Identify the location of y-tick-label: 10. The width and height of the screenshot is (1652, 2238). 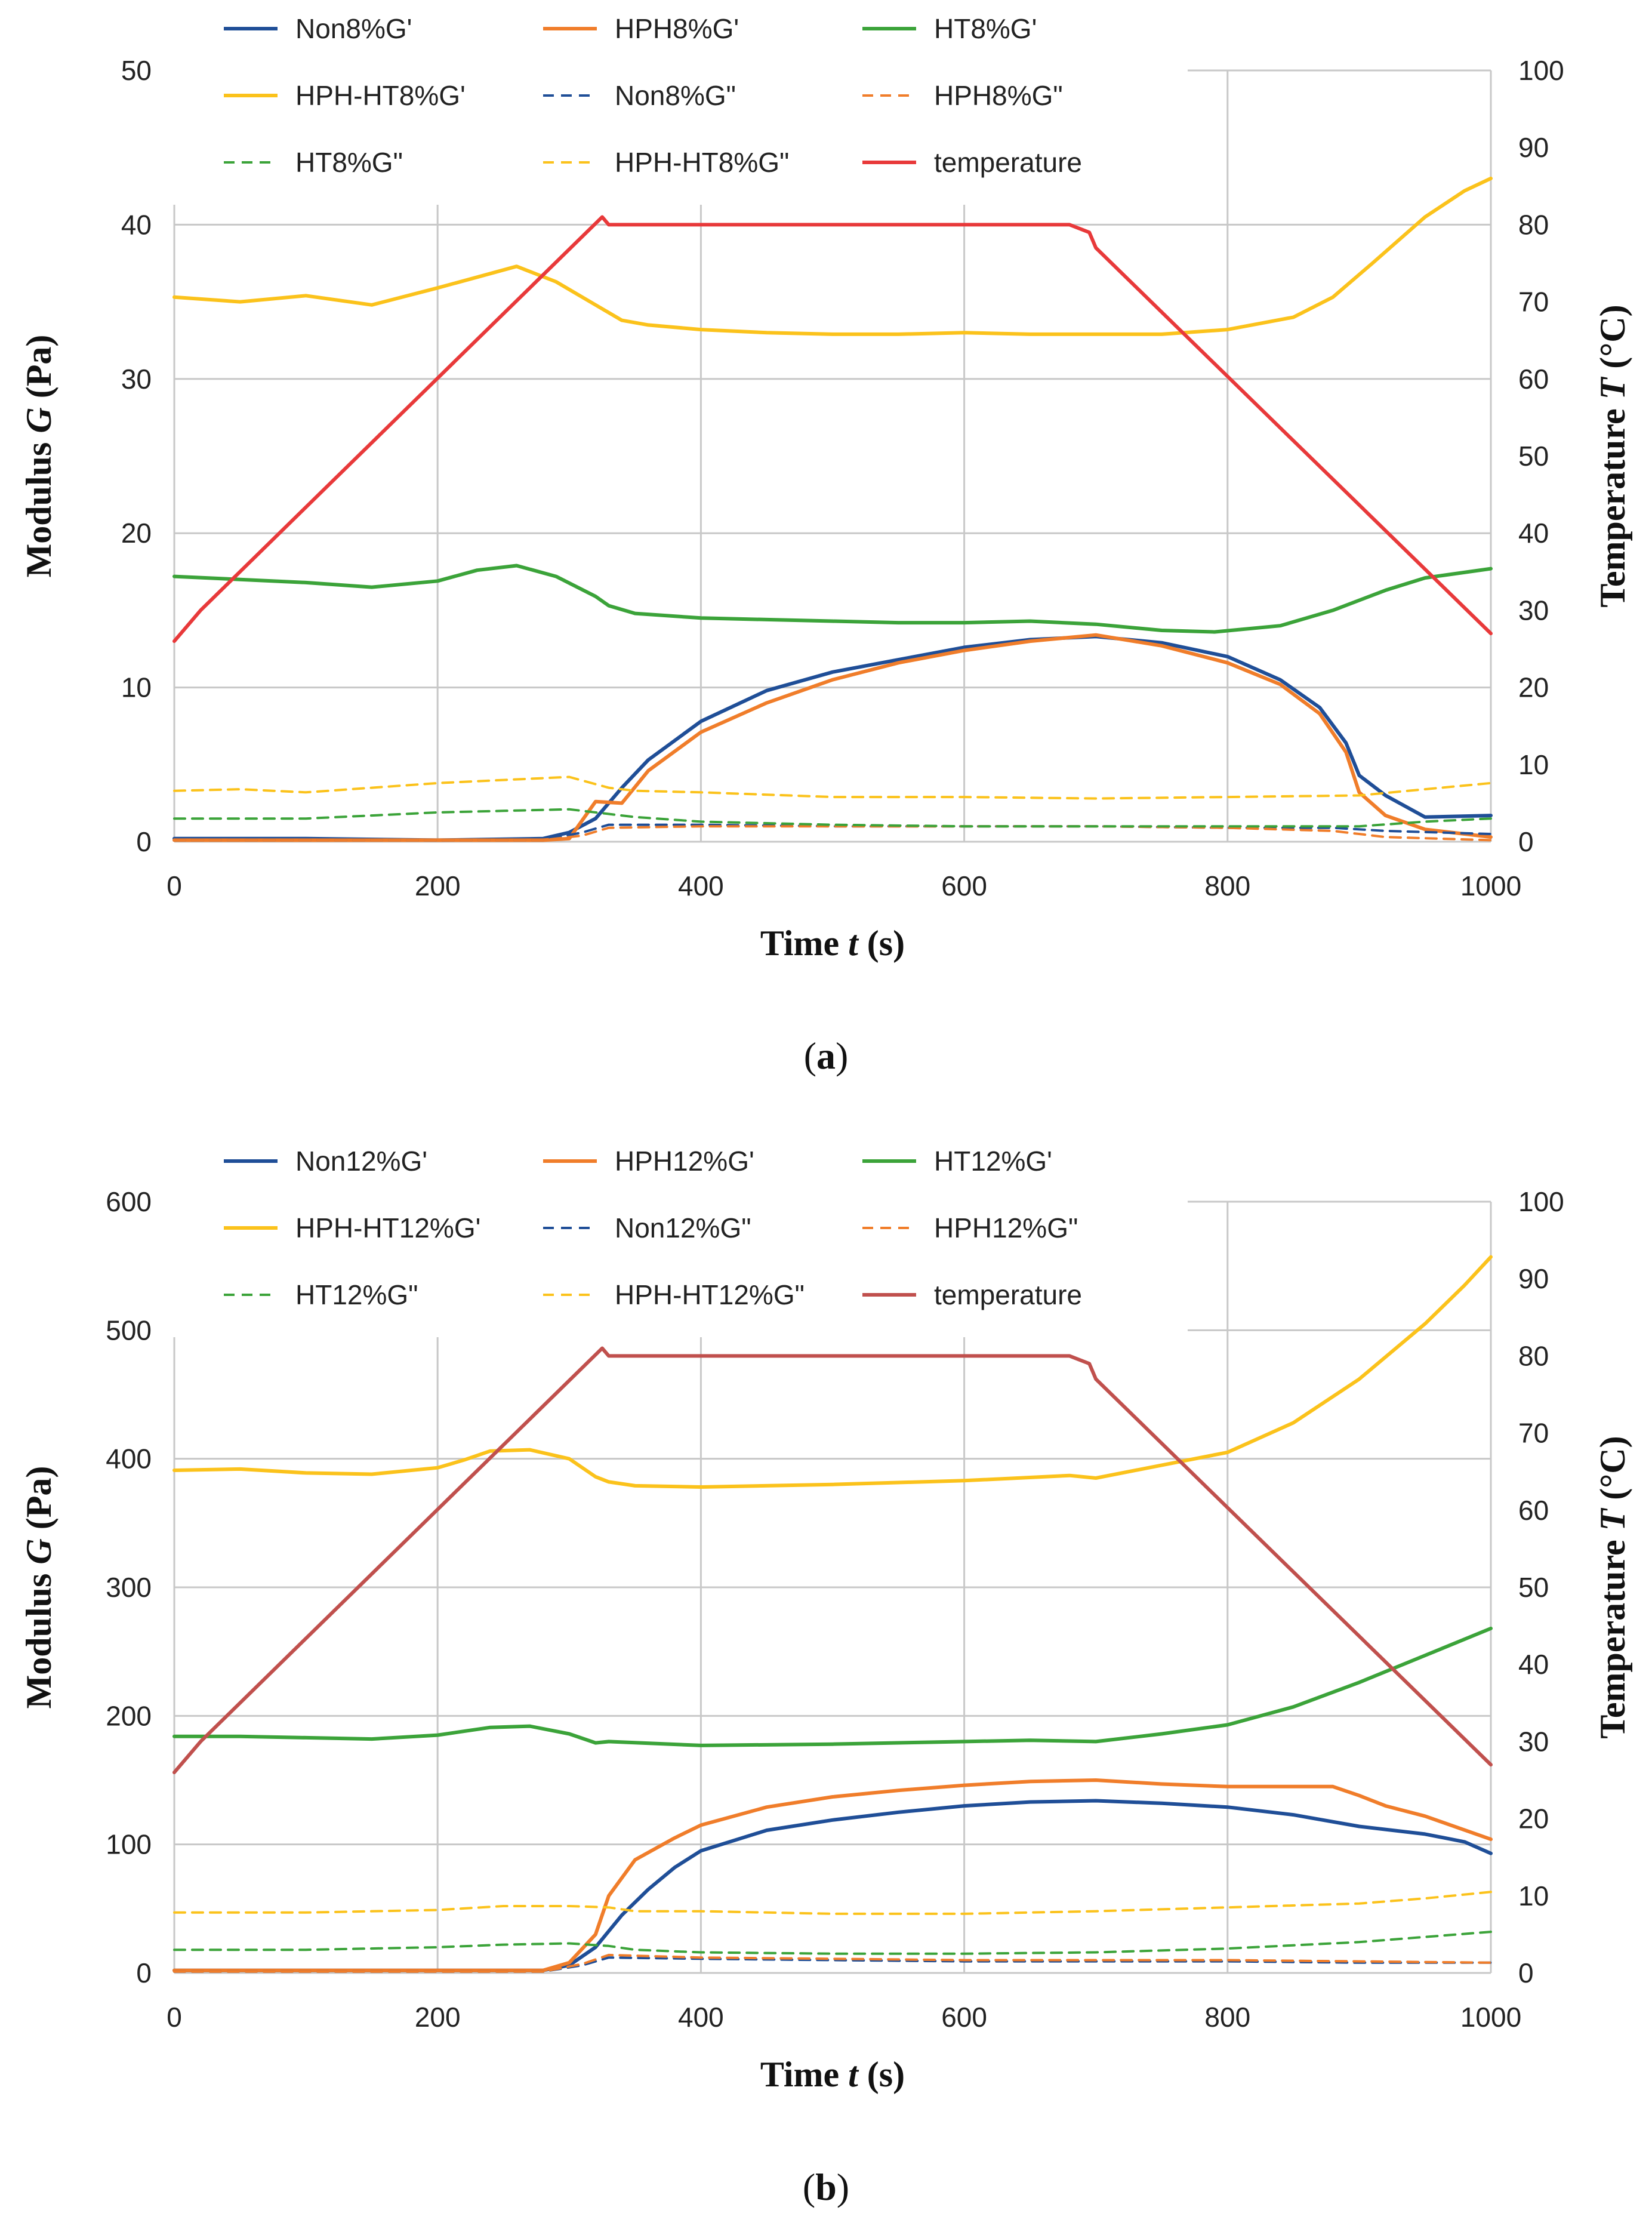
(136, 687).